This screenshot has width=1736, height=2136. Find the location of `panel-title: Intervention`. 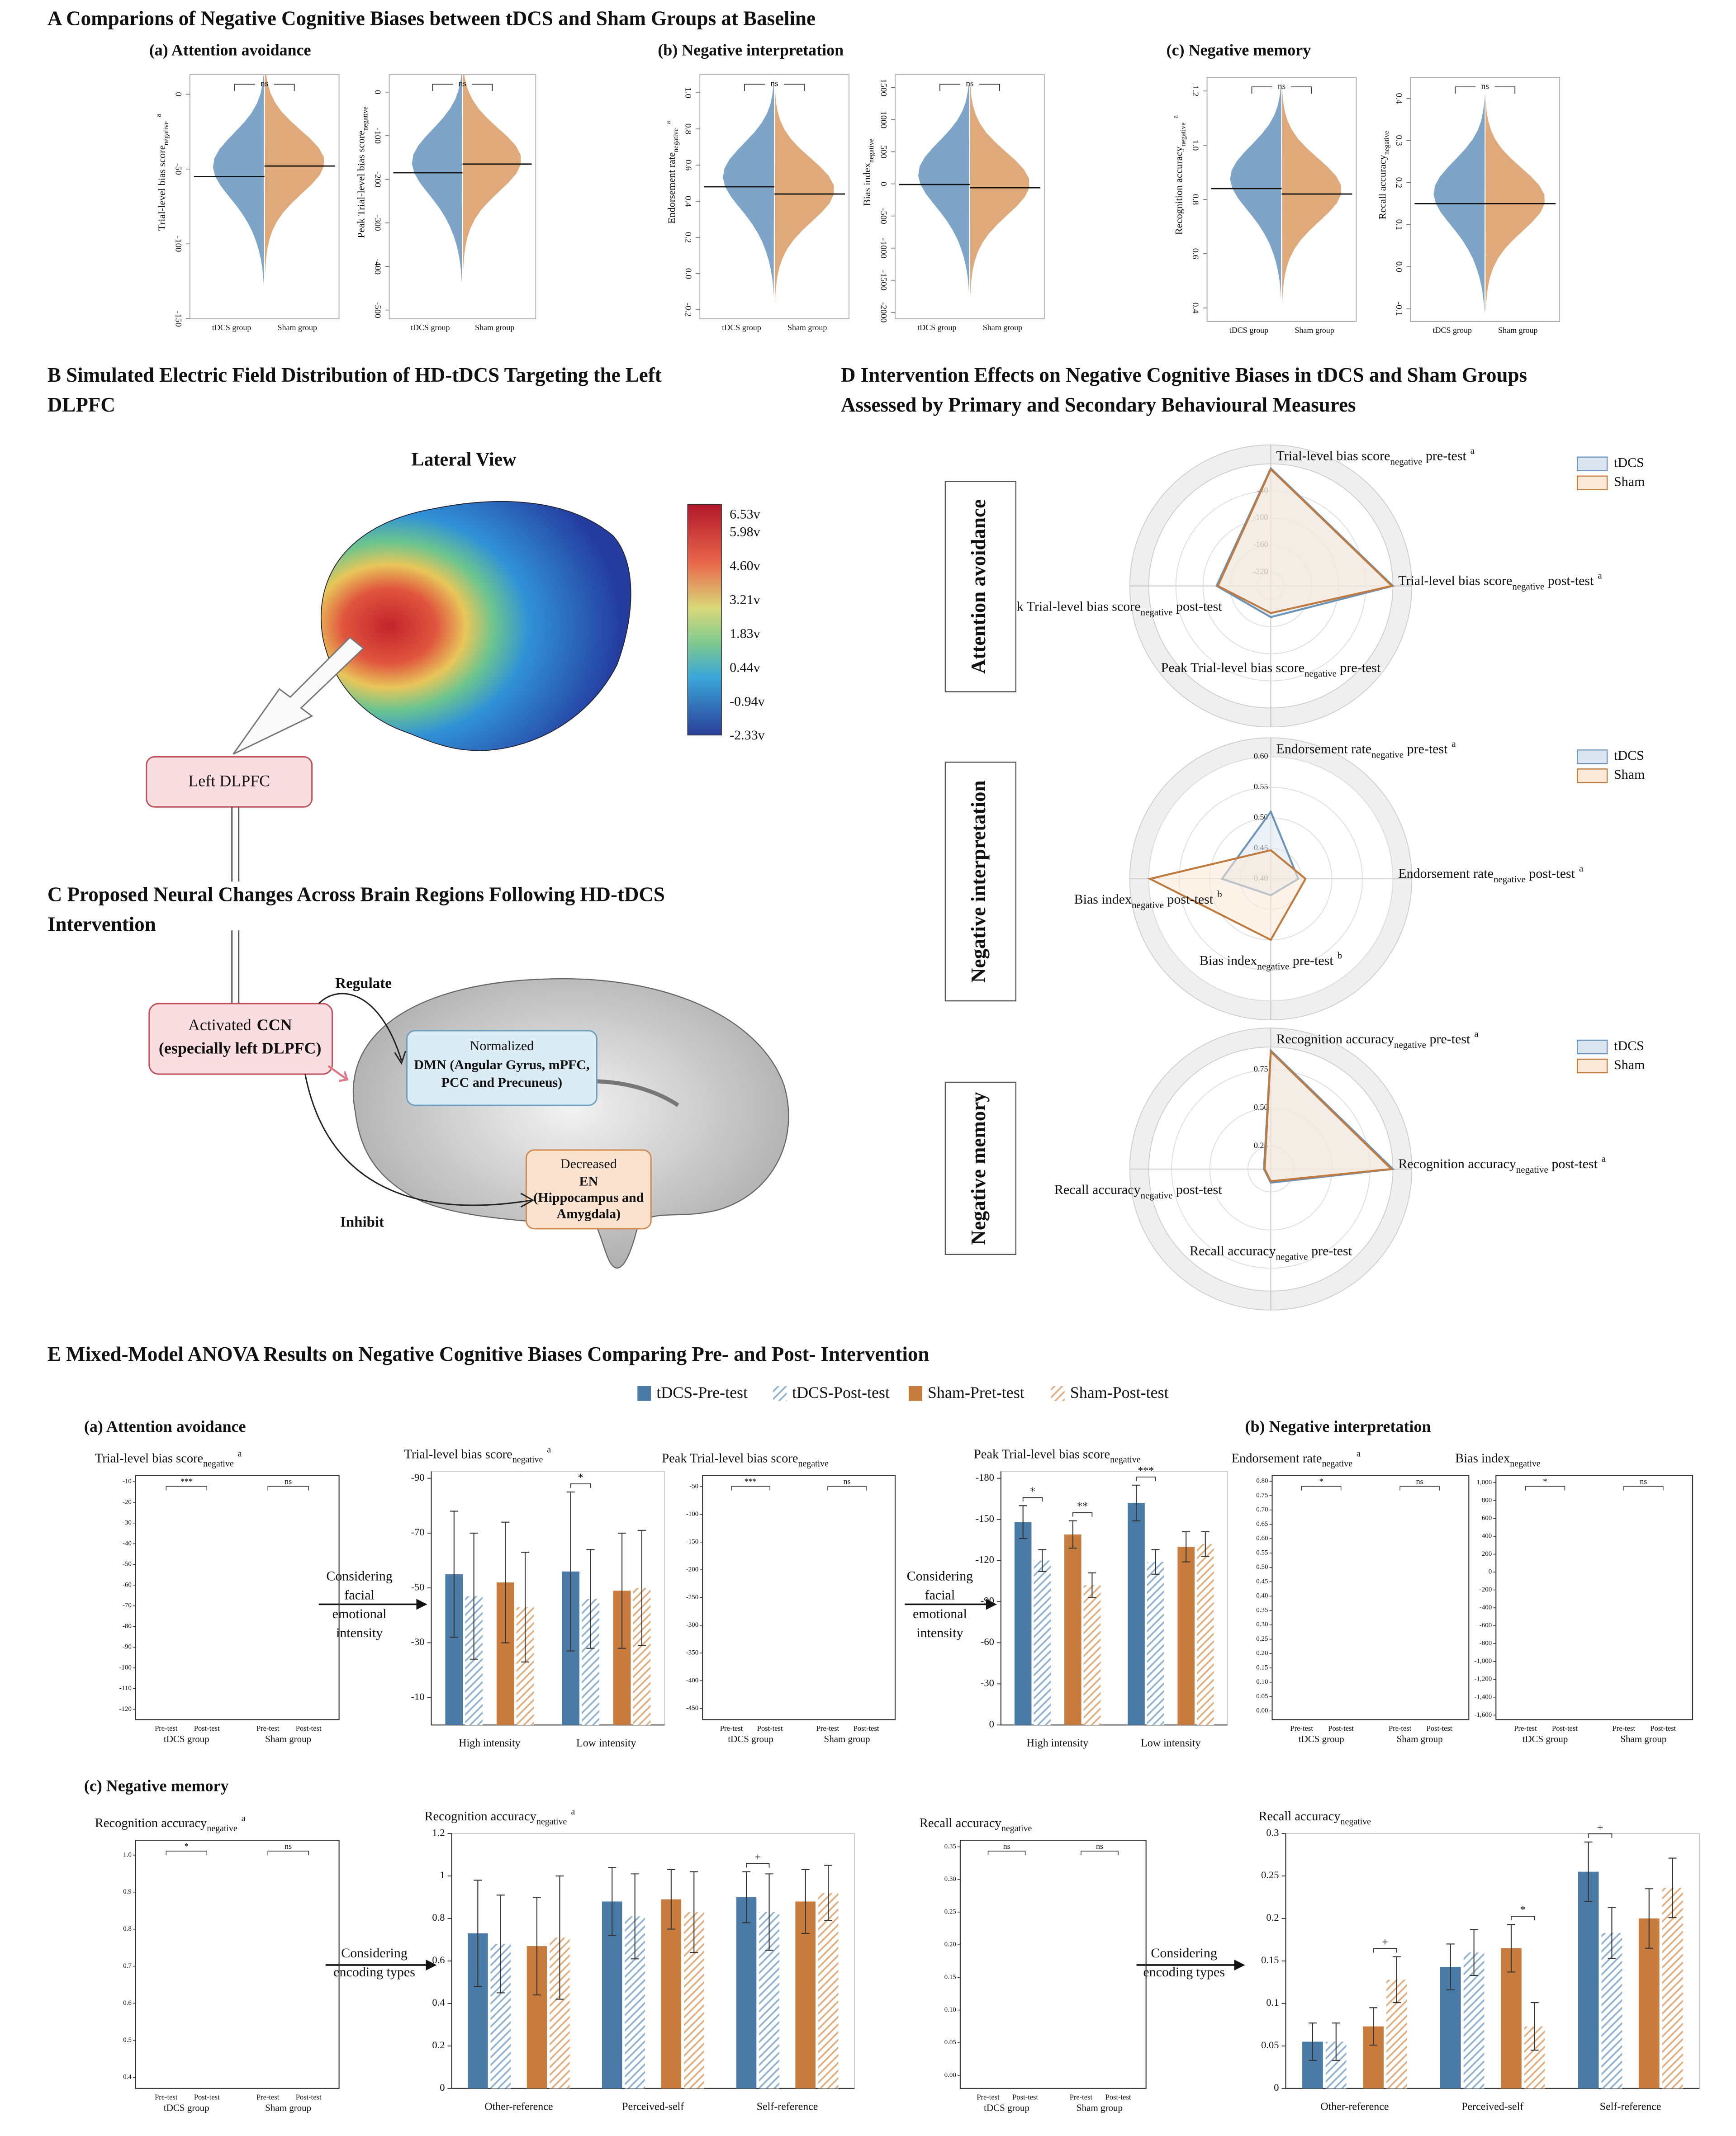

panel-title: Intervention is located at coordinates (101, 924).